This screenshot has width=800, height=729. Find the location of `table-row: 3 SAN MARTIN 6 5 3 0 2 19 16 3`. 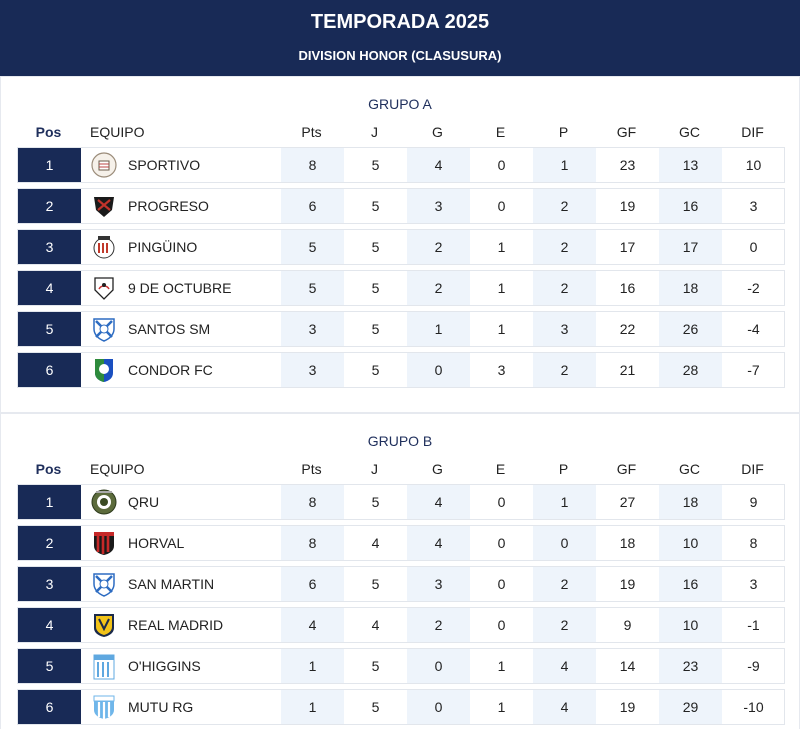

table-row: 3 SAN MARTIN 6 5 3 0 2 19 16 3 is located at coordinates (401, 584).